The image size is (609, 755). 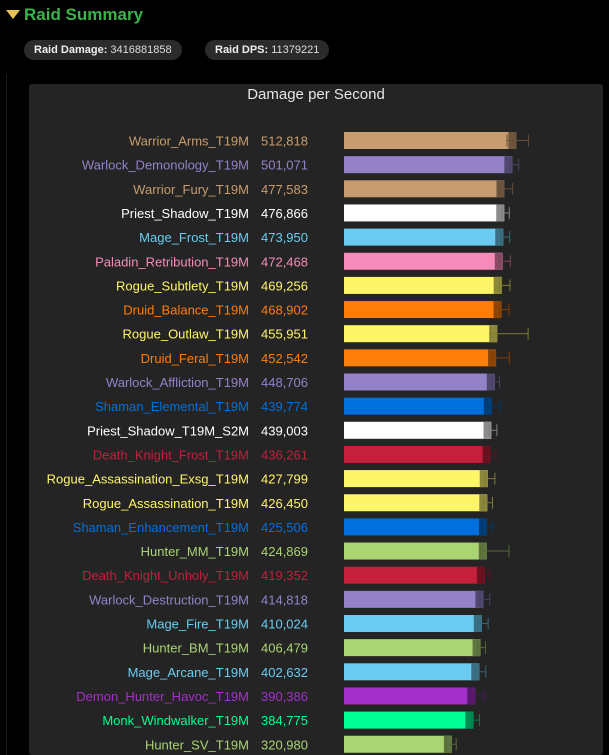 What do you see at coordinates (284, 285) in the screenshot?
I see `bar-value-label: 469,256` at bounding box center [284, 285].